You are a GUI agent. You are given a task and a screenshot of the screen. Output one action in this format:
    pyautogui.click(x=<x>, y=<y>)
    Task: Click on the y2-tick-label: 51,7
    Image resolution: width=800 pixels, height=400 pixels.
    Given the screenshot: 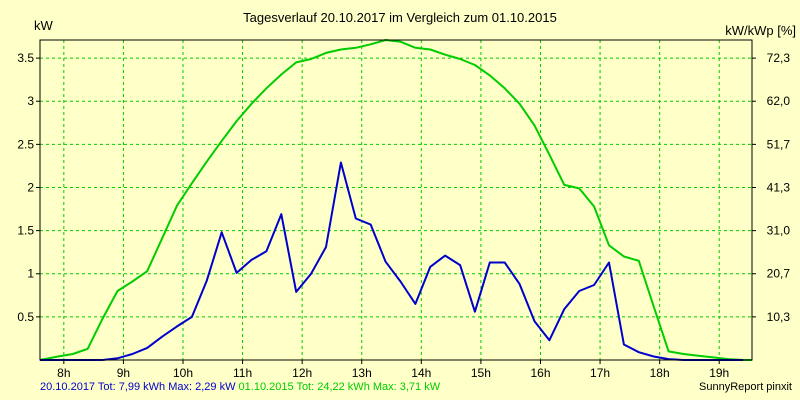 What is the action you would take?
    pyautogui.click(x=779, y=144)
    